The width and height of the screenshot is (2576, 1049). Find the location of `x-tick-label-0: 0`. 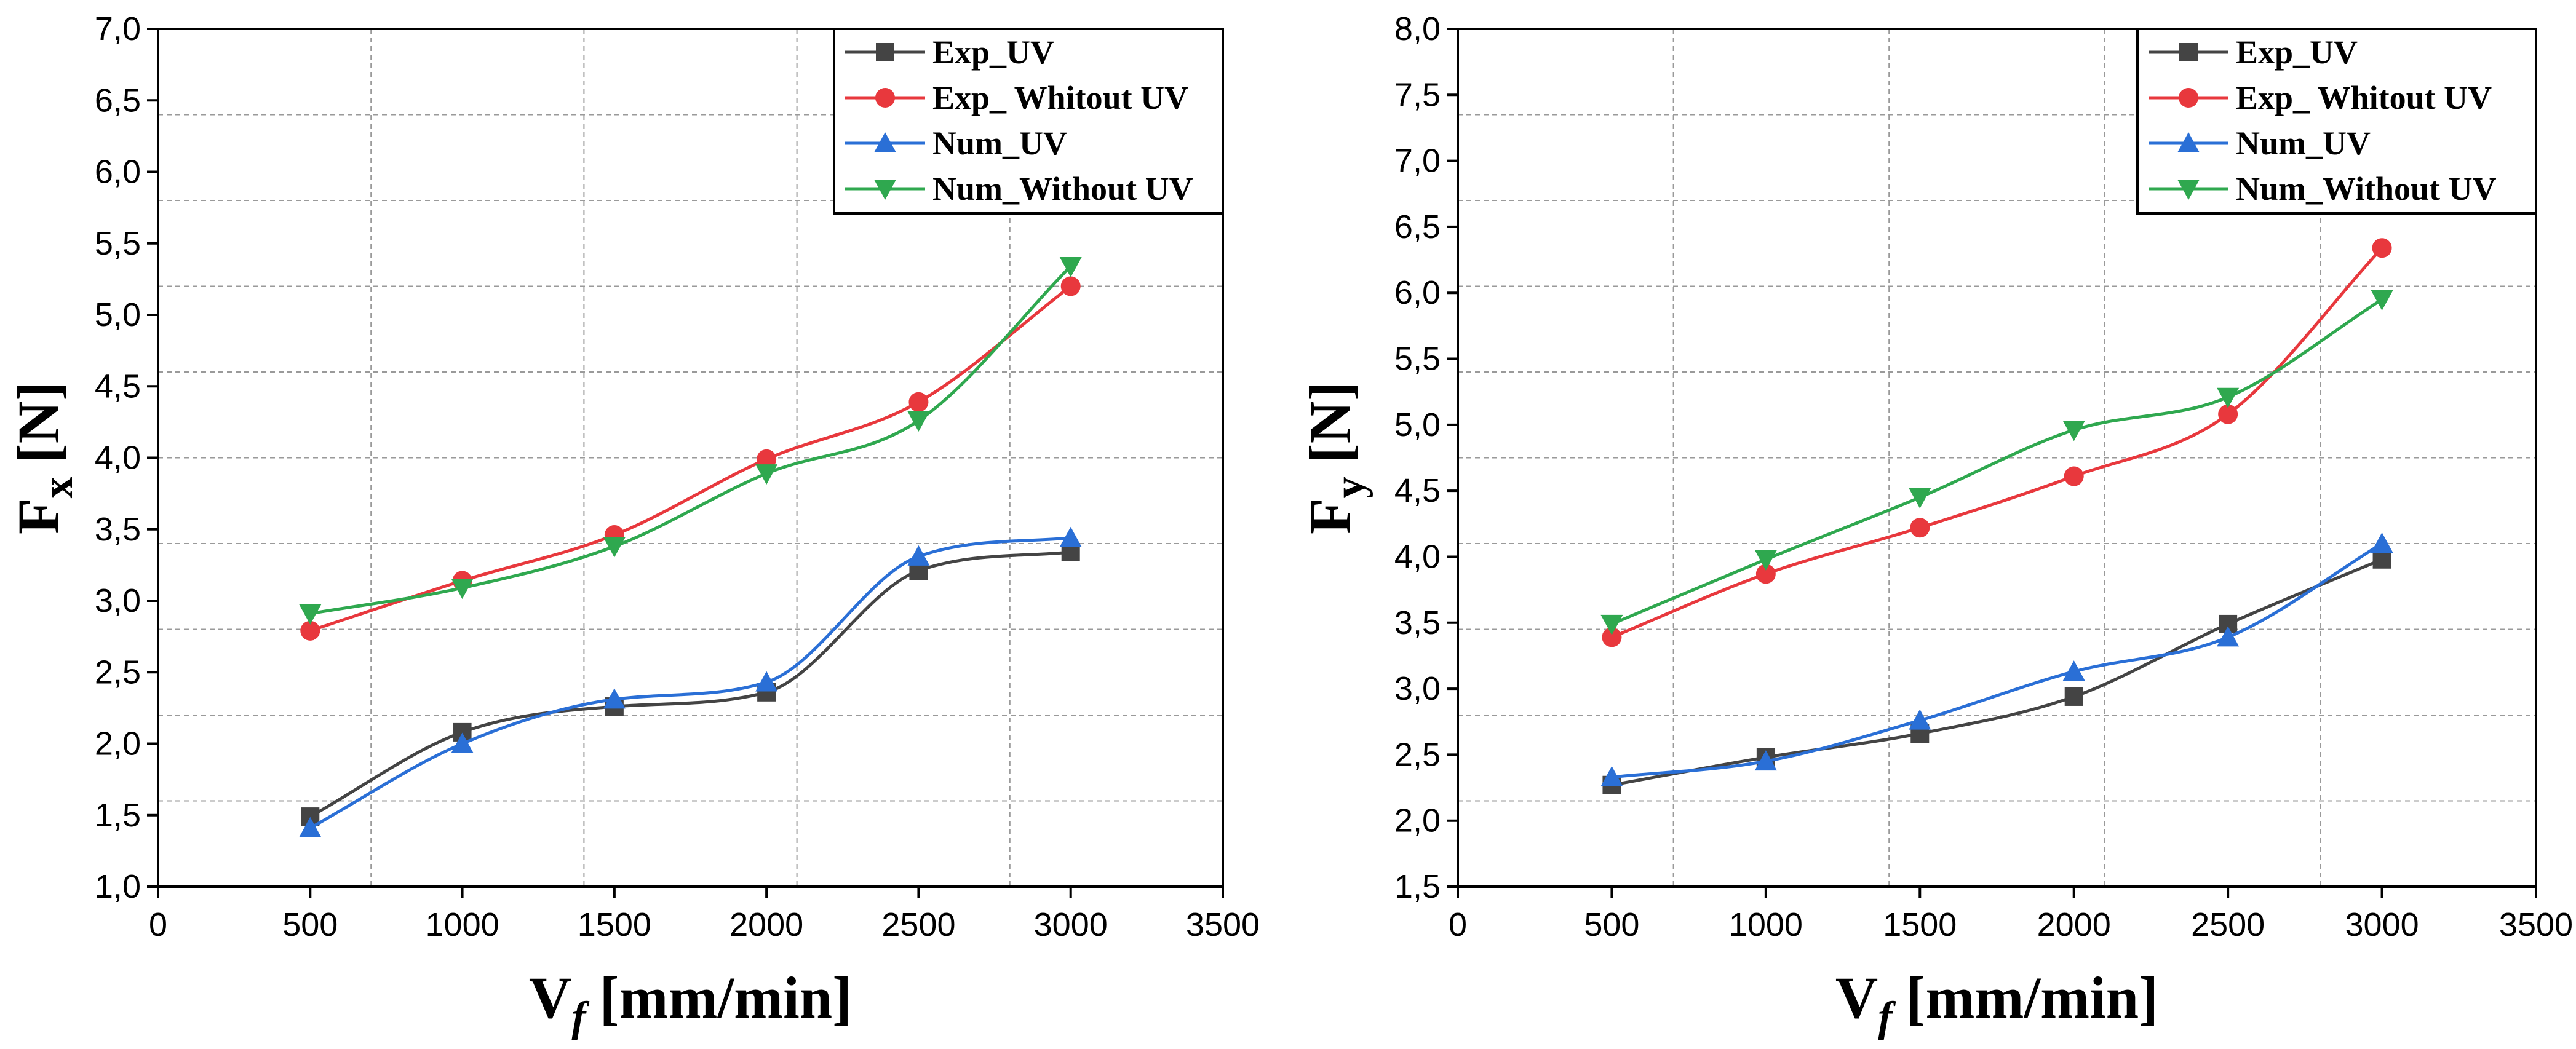

x-tick-label-0: 0 is located at coordinates (1458, 924).